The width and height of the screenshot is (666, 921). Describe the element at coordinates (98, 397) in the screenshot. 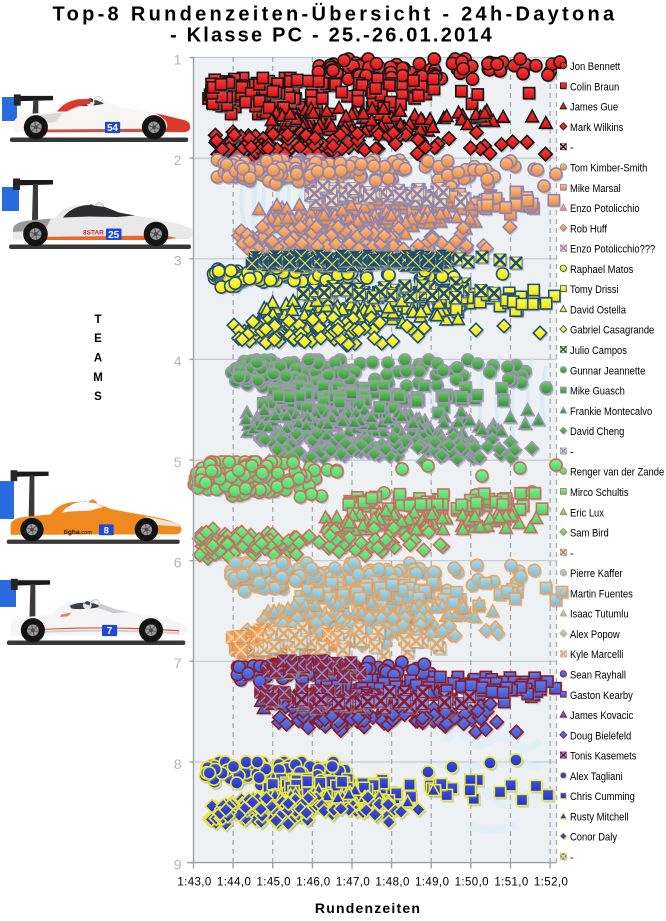

I see `svg-text: S` at that location.